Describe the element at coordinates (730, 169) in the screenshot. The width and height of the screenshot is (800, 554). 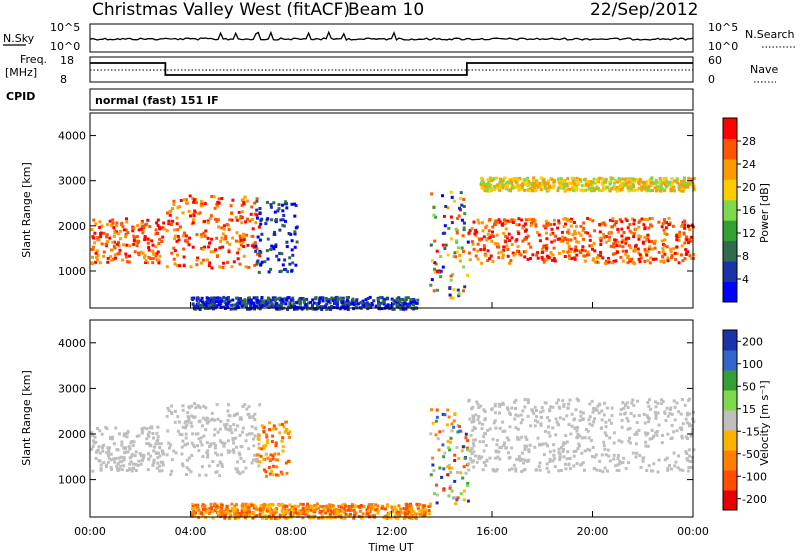
I see `power-colorbar-swatch` at that location.